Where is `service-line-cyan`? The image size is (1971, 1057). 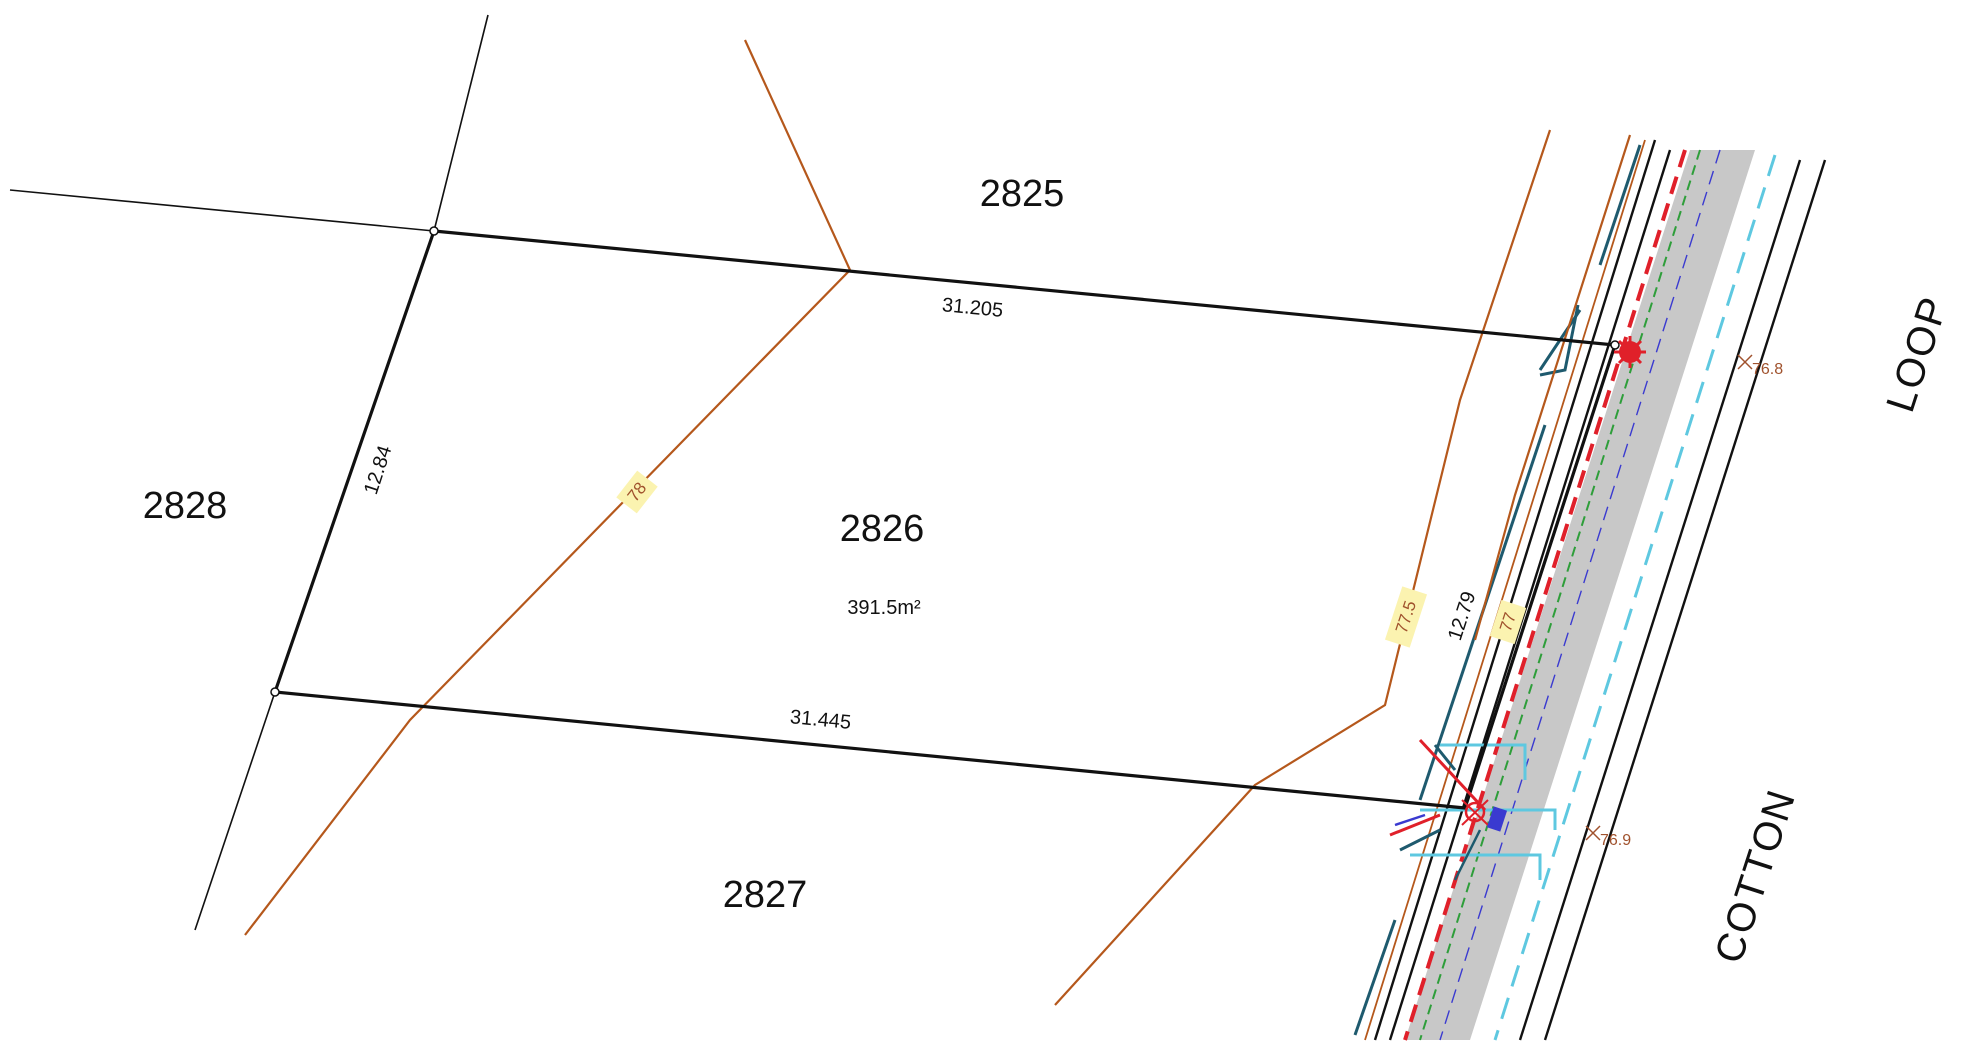 service-line-cyan is located at coordinates (1635, 597).